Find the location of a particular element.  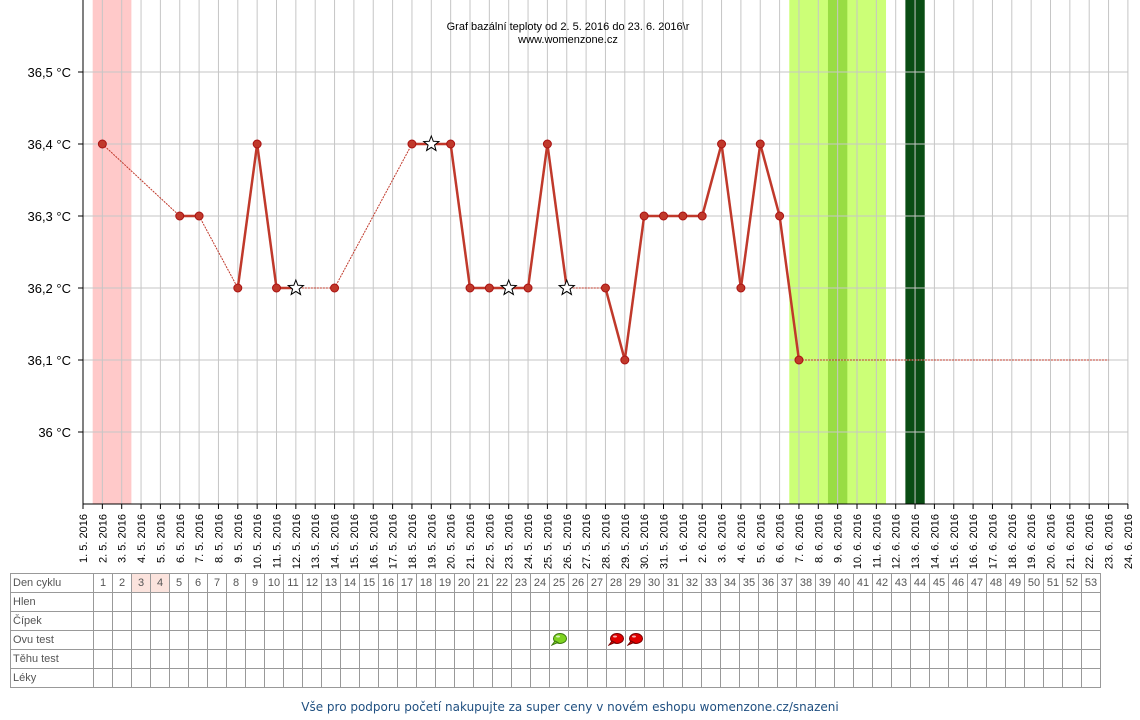

cycle-day-cell: 33 is located at coordinates (711, 583).